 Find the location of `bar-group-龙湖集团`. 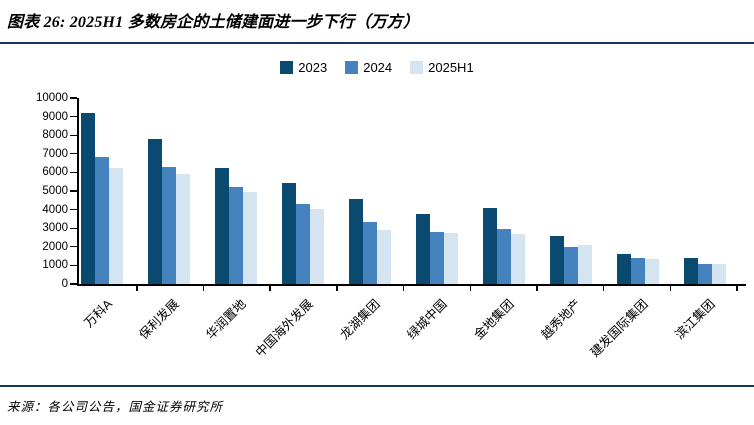

bar-group-龙湖集团 is located at coordinates (370, 241).